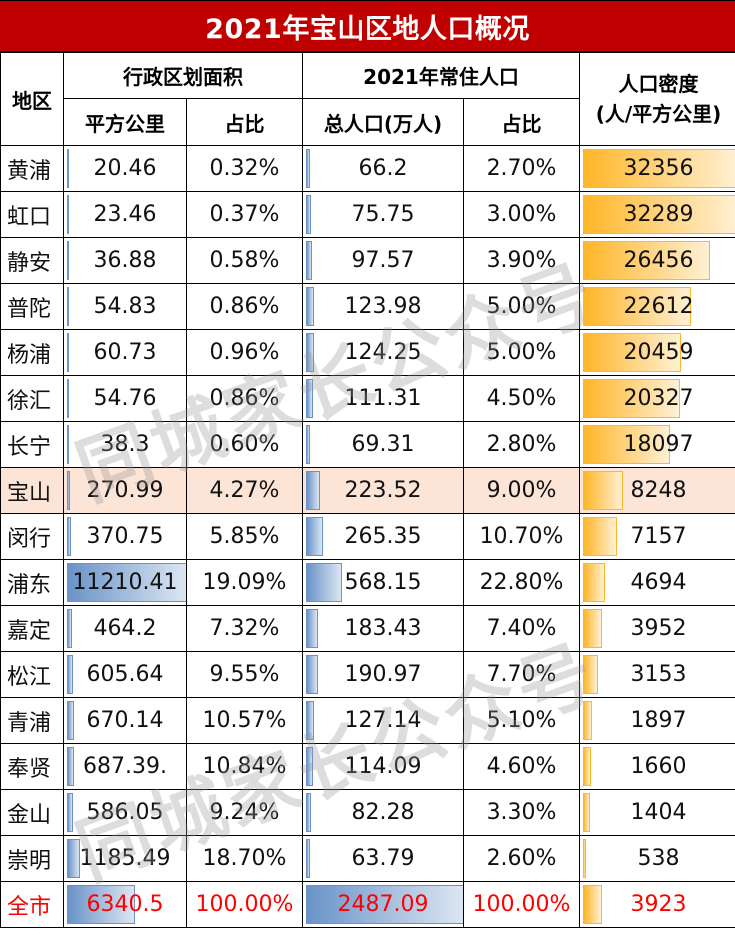  What do you see at coordinates (383, 858) in the screenshot?
I see `cell-pop: 63.79` at bounding box center [383, 858].